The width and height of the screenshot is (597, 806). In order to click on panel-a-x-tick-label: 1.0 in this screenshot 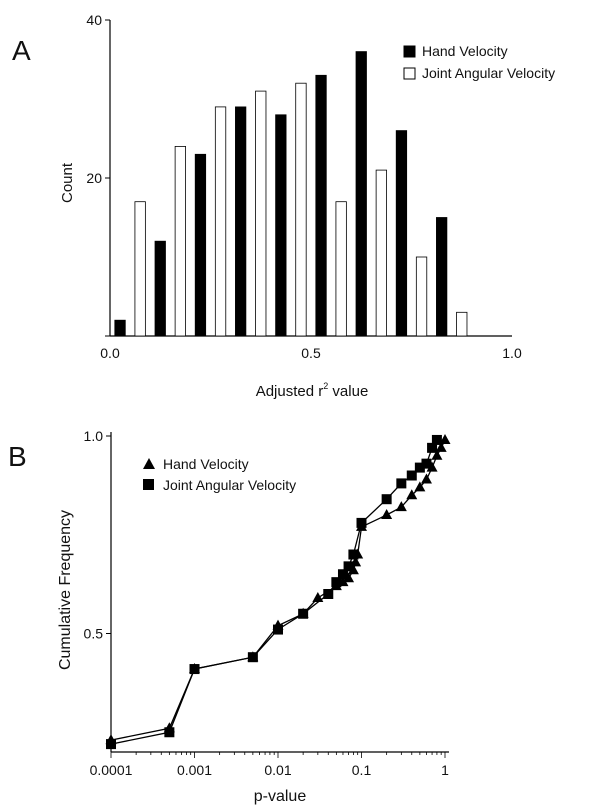, I will do `click(512, 353)`.